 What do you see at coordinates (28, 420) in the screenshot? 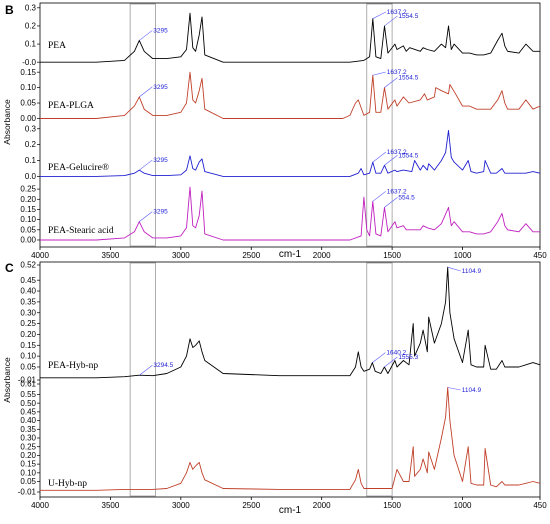
I see `y-tick-label: 0.40` at bounding box center [28, 420].